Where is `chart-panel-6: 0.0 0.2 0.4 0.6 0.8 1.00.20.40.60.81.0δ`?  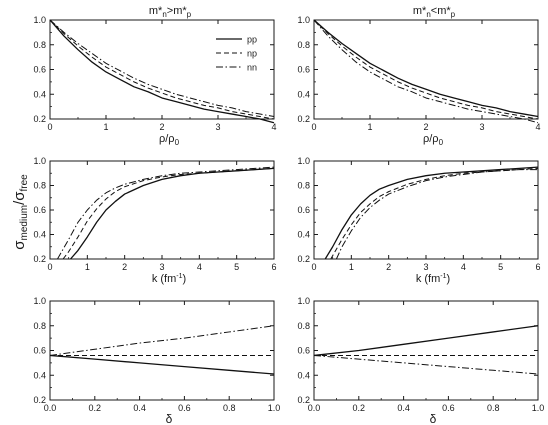
chart-panel-6: 0.0 0.2 0.4 0.6 0.8 1.00.20.40.60.81.0δ is located at coordinates (420, 360).